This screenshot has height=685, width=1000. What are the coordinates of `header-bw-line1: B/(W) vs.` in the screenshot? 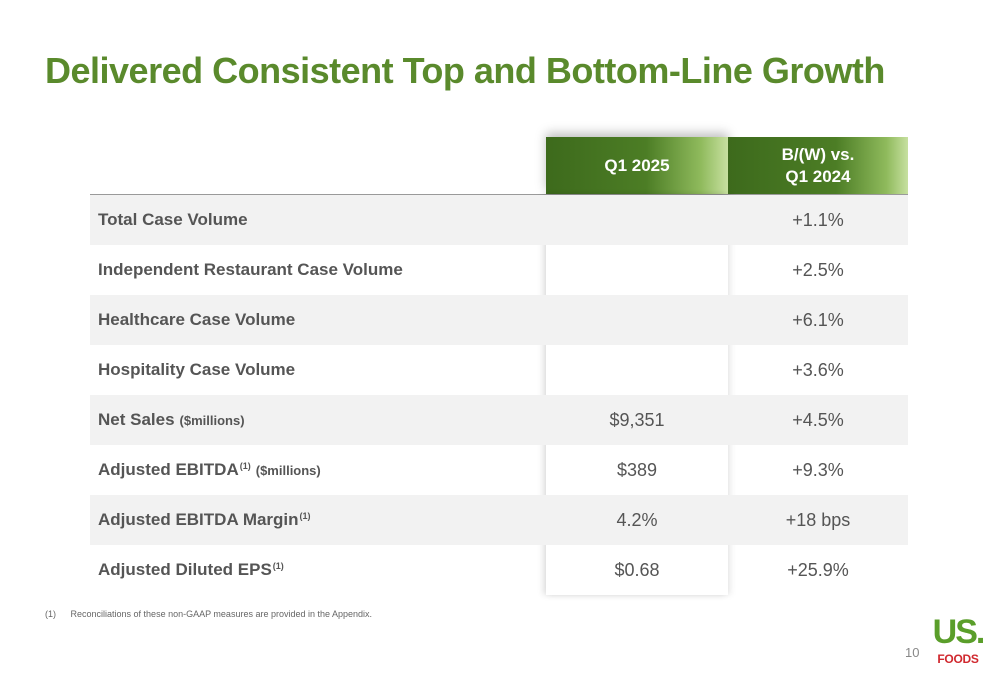 It's located at (818, 154).